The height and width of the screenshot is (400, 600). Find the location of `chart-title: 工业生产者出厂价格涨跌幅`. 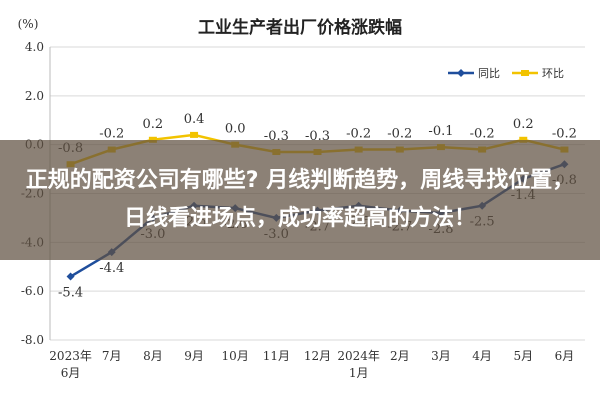

chart-title: 工业生产者出厂价格涨跌幅 is located at coordinates (300, 27).